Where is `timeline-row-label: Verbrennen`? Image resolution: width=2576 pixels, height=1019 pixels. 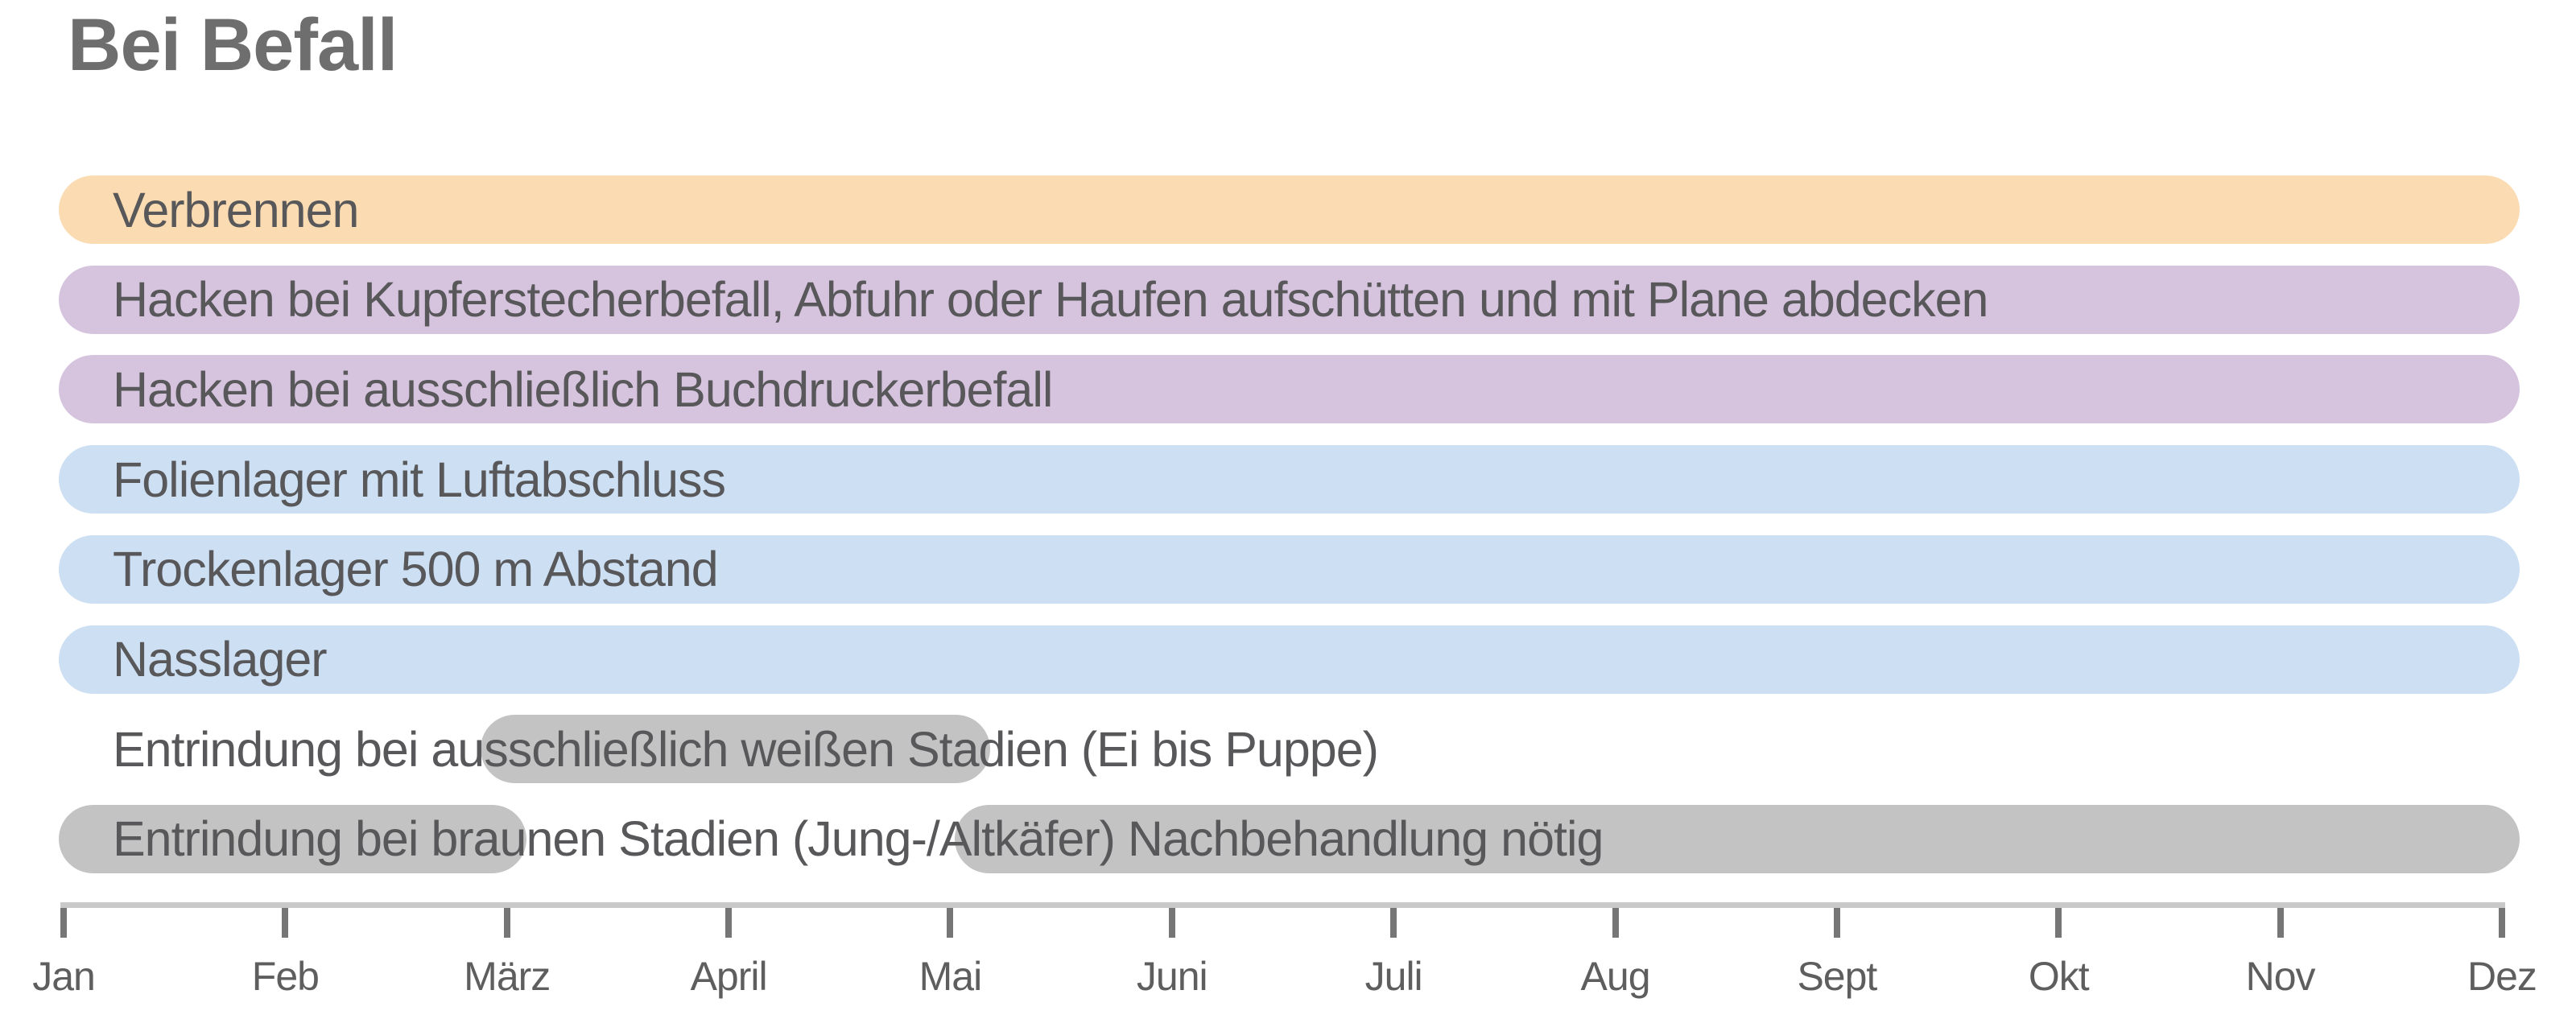
timeline-row-label: Verbrennen is located at coordinates (236, 210).